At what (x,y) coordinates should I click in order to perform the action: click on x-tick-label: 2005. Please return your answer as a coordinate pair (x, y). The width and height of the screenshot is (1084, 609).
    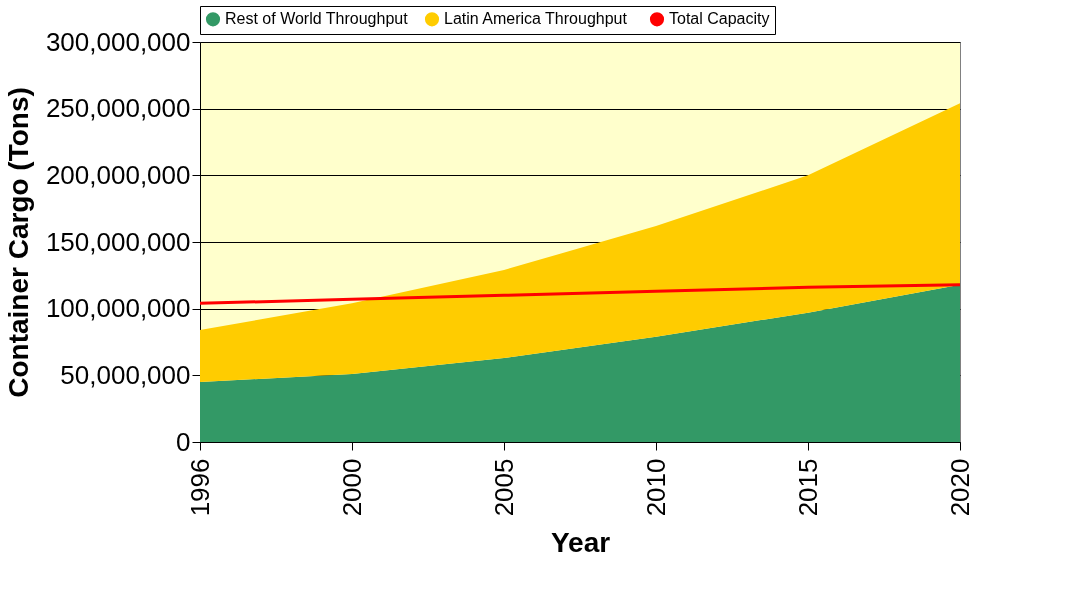
    Looking at the image, I should click on (503, 487).